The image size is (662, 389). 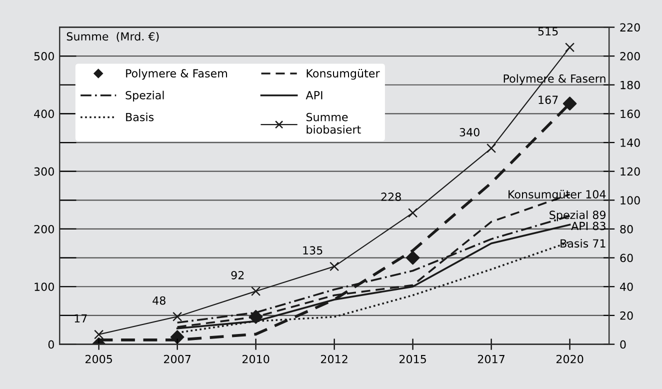 I want to click on legend-label: Spezial, so click(x=145, y=96).